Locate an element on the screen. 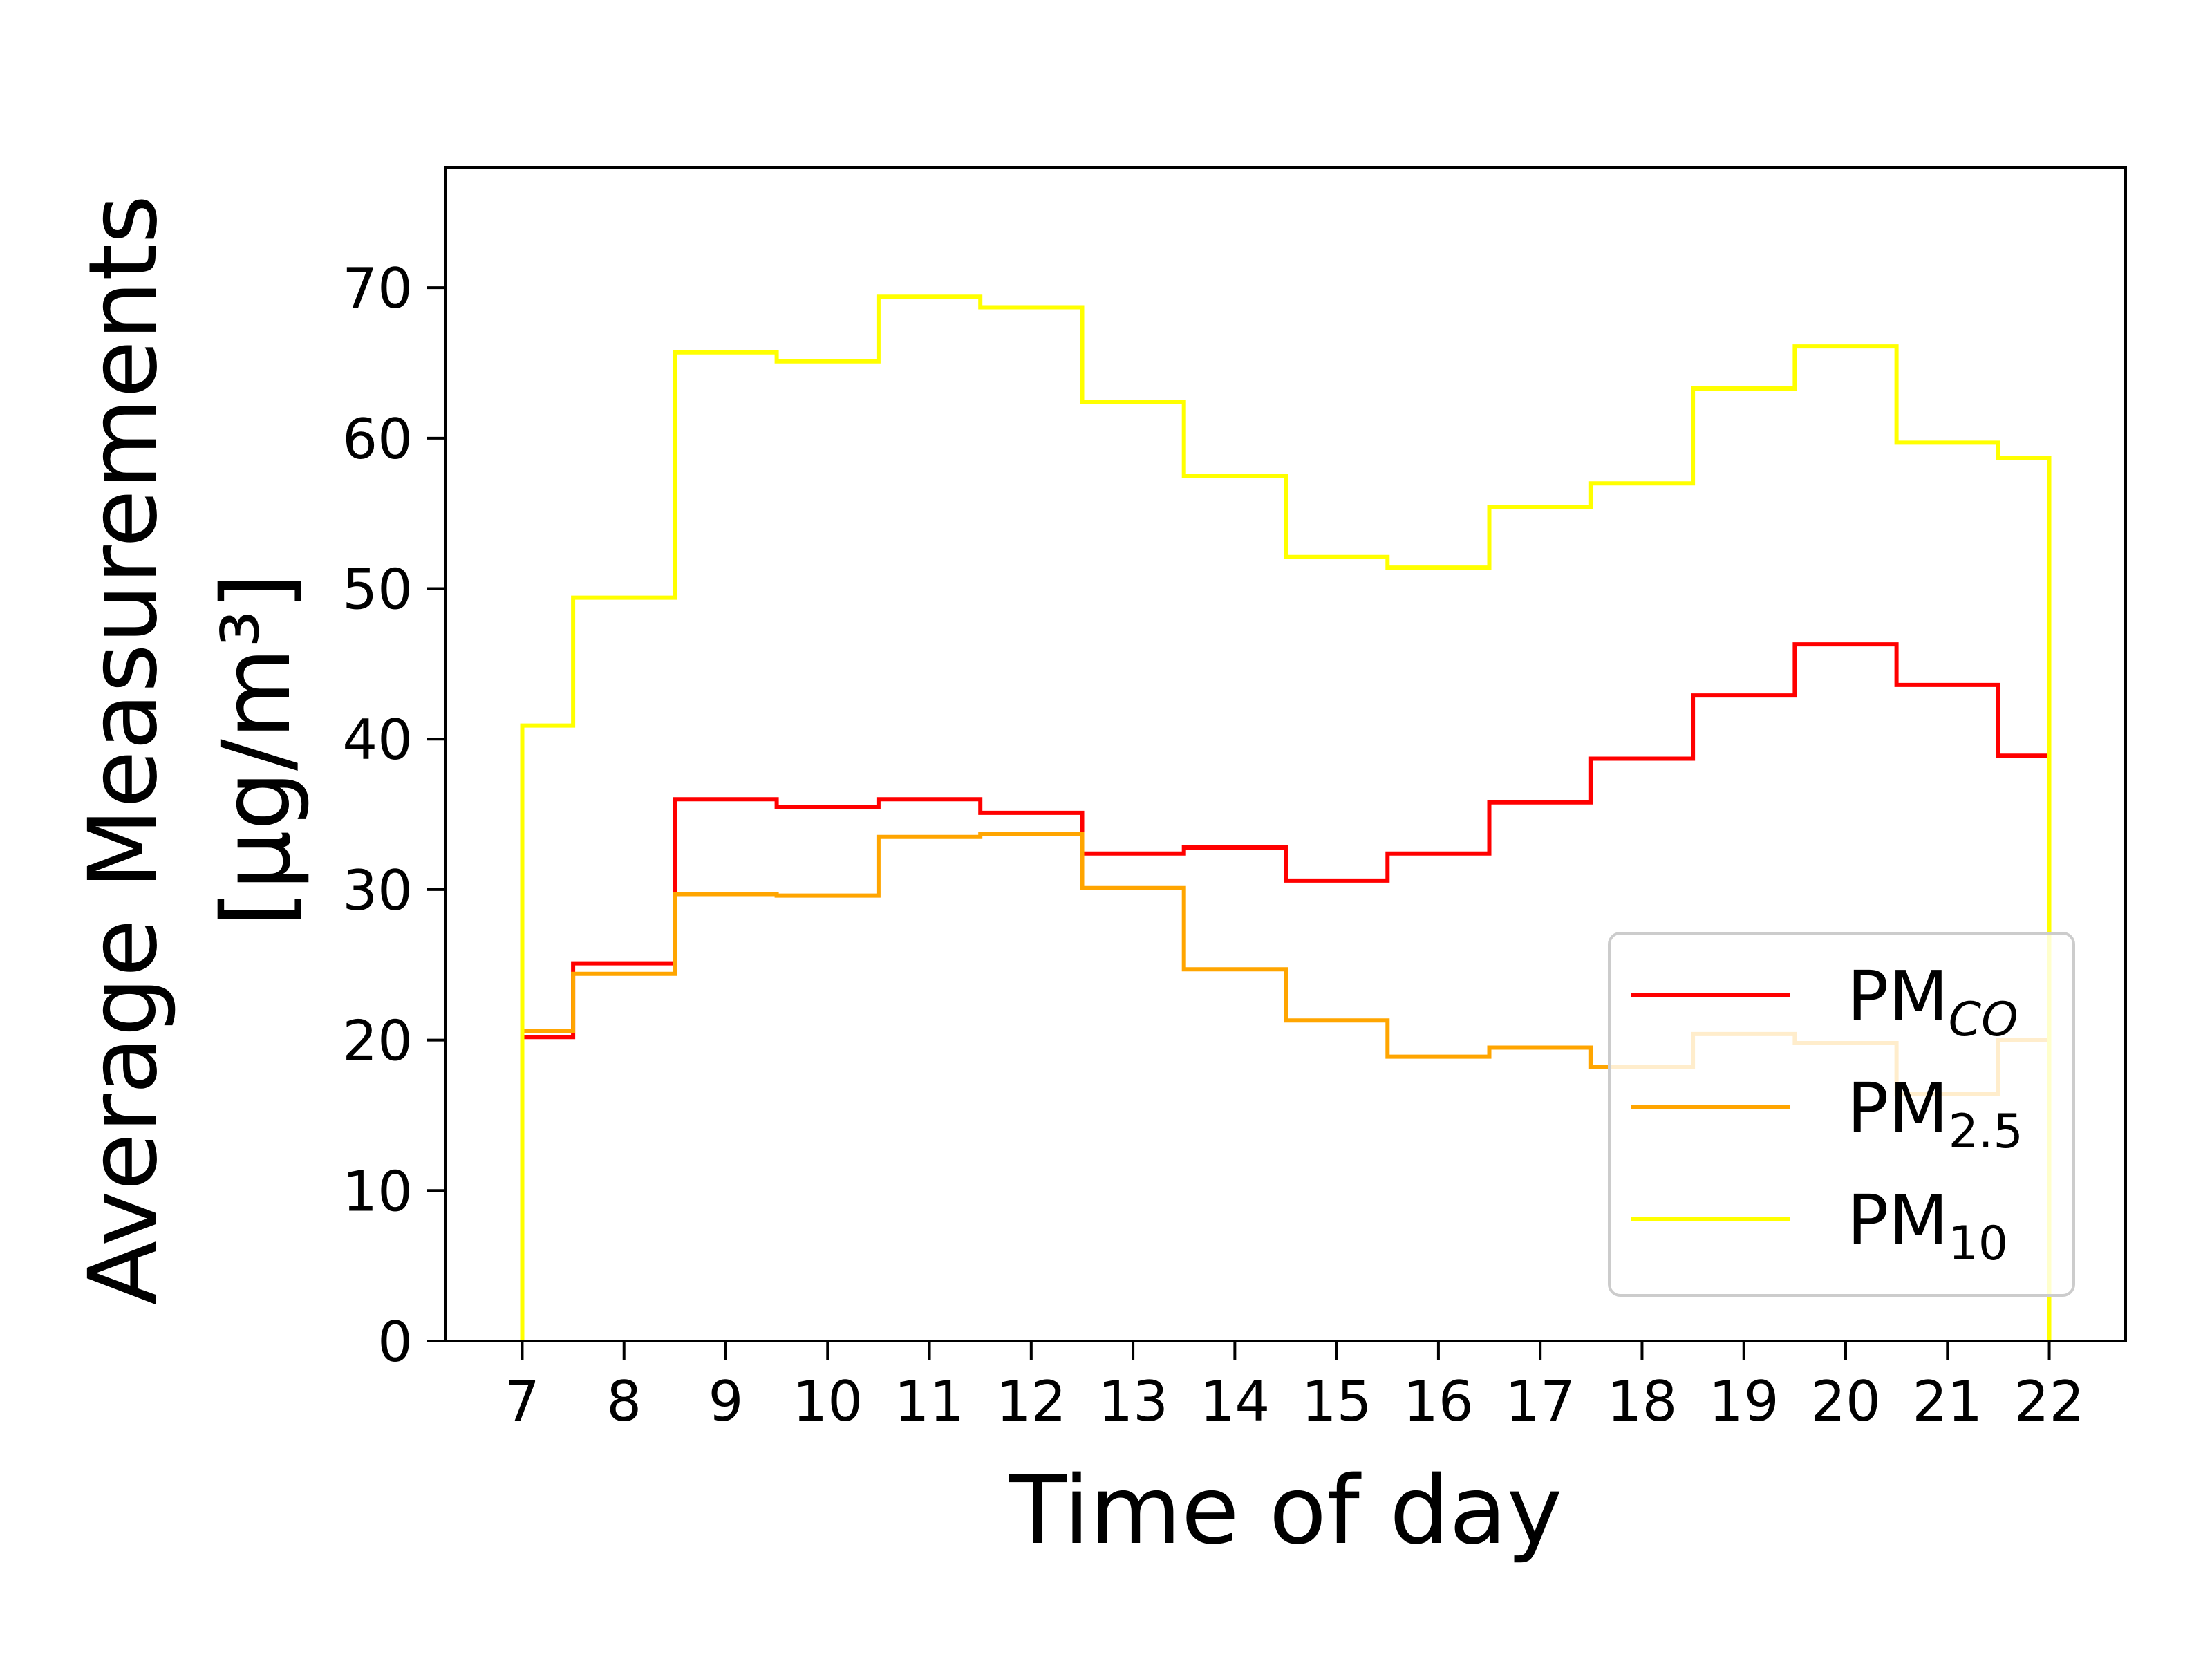 The width and height of the screenshot is (2212, 1659). x-tick-label: 15 is located at coordinates (1337, 1401).